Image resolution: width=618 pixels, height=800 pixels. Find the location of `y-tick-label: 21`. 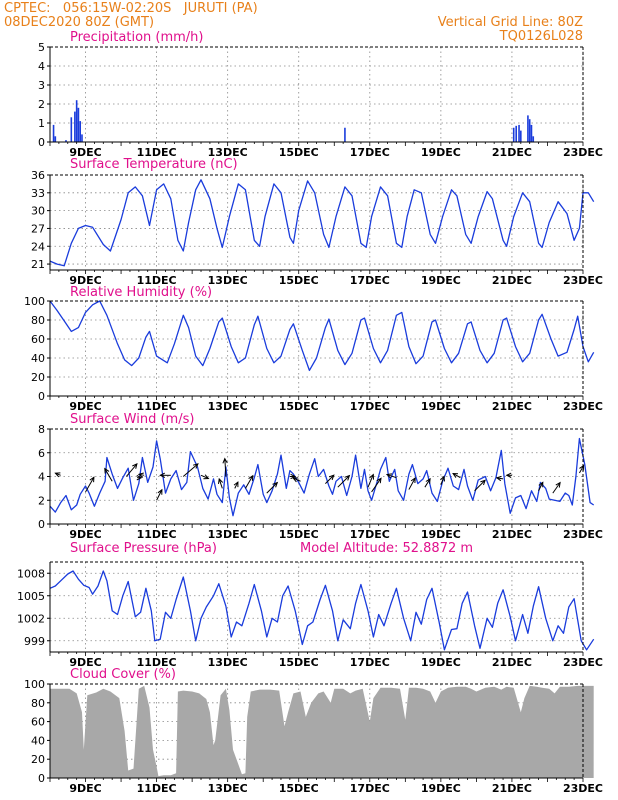

y-tick-label: 21 is located at coordinates (38, 264).